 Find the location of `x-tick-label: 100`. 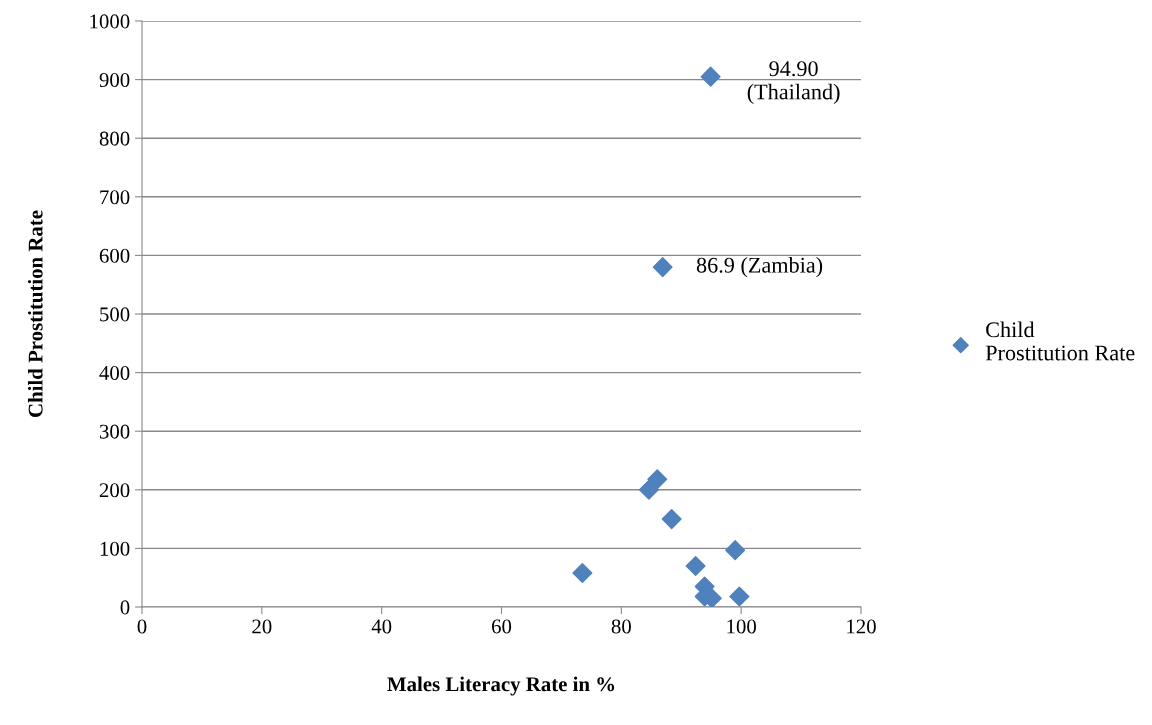

x-tick-label: 100 is located at coordinates (741, 626).